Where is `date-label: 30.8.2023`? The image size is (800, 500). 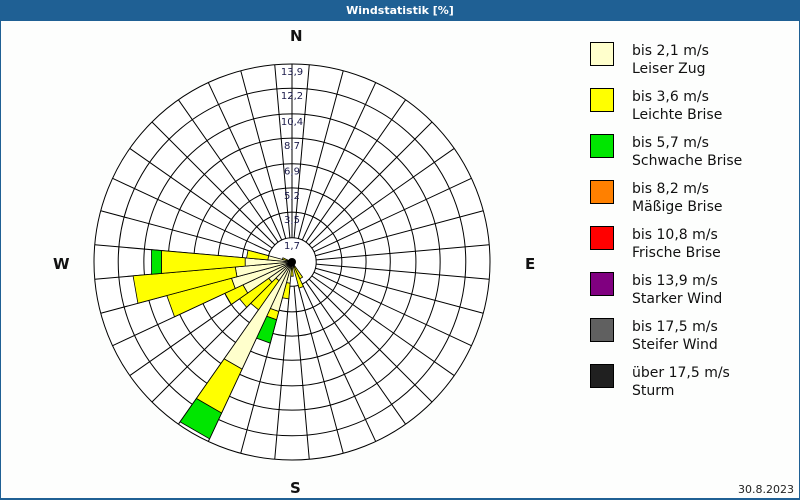 date-label: 30.8.2023 is located at coordinates (766, 489).